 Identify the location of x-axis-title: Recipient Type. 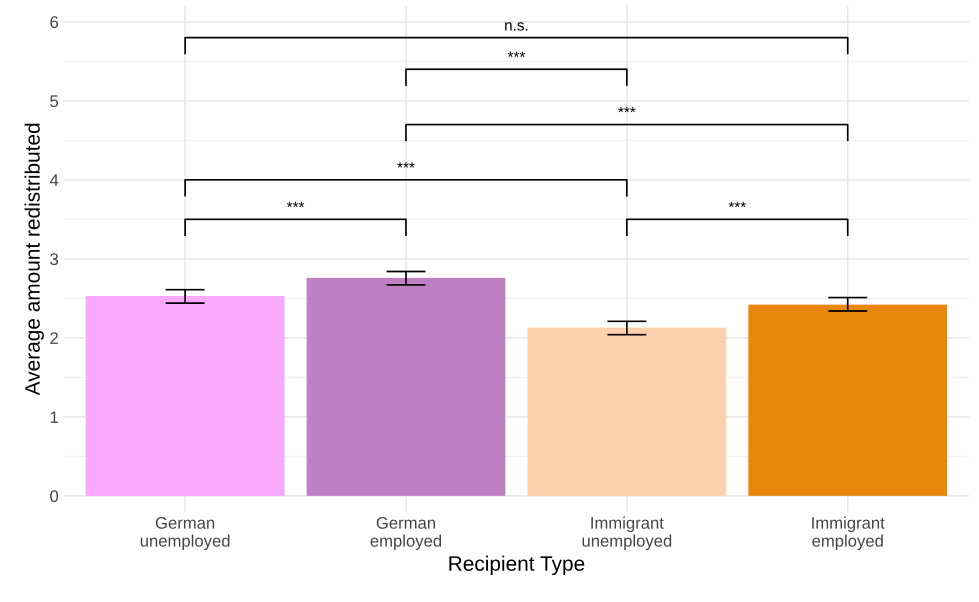
(516, 566).